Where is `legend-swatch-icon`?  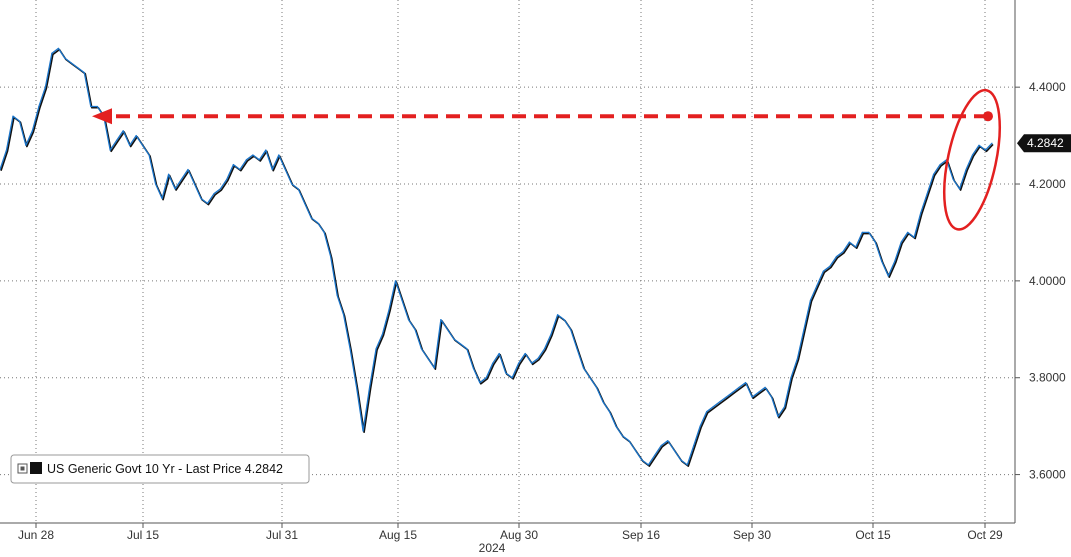 legend-swatch-icon is located at coordinates (36, 468).